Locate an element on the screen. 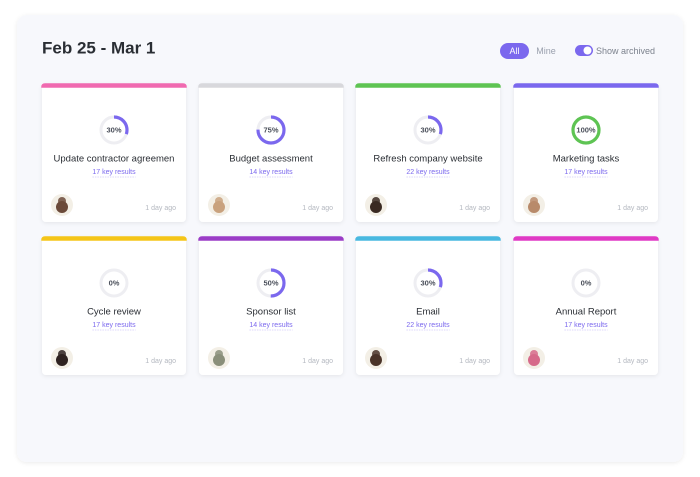 Image resolution: width=700 pixels, height=477 pixels. card-title: Email is located at coordinates (428, 312).